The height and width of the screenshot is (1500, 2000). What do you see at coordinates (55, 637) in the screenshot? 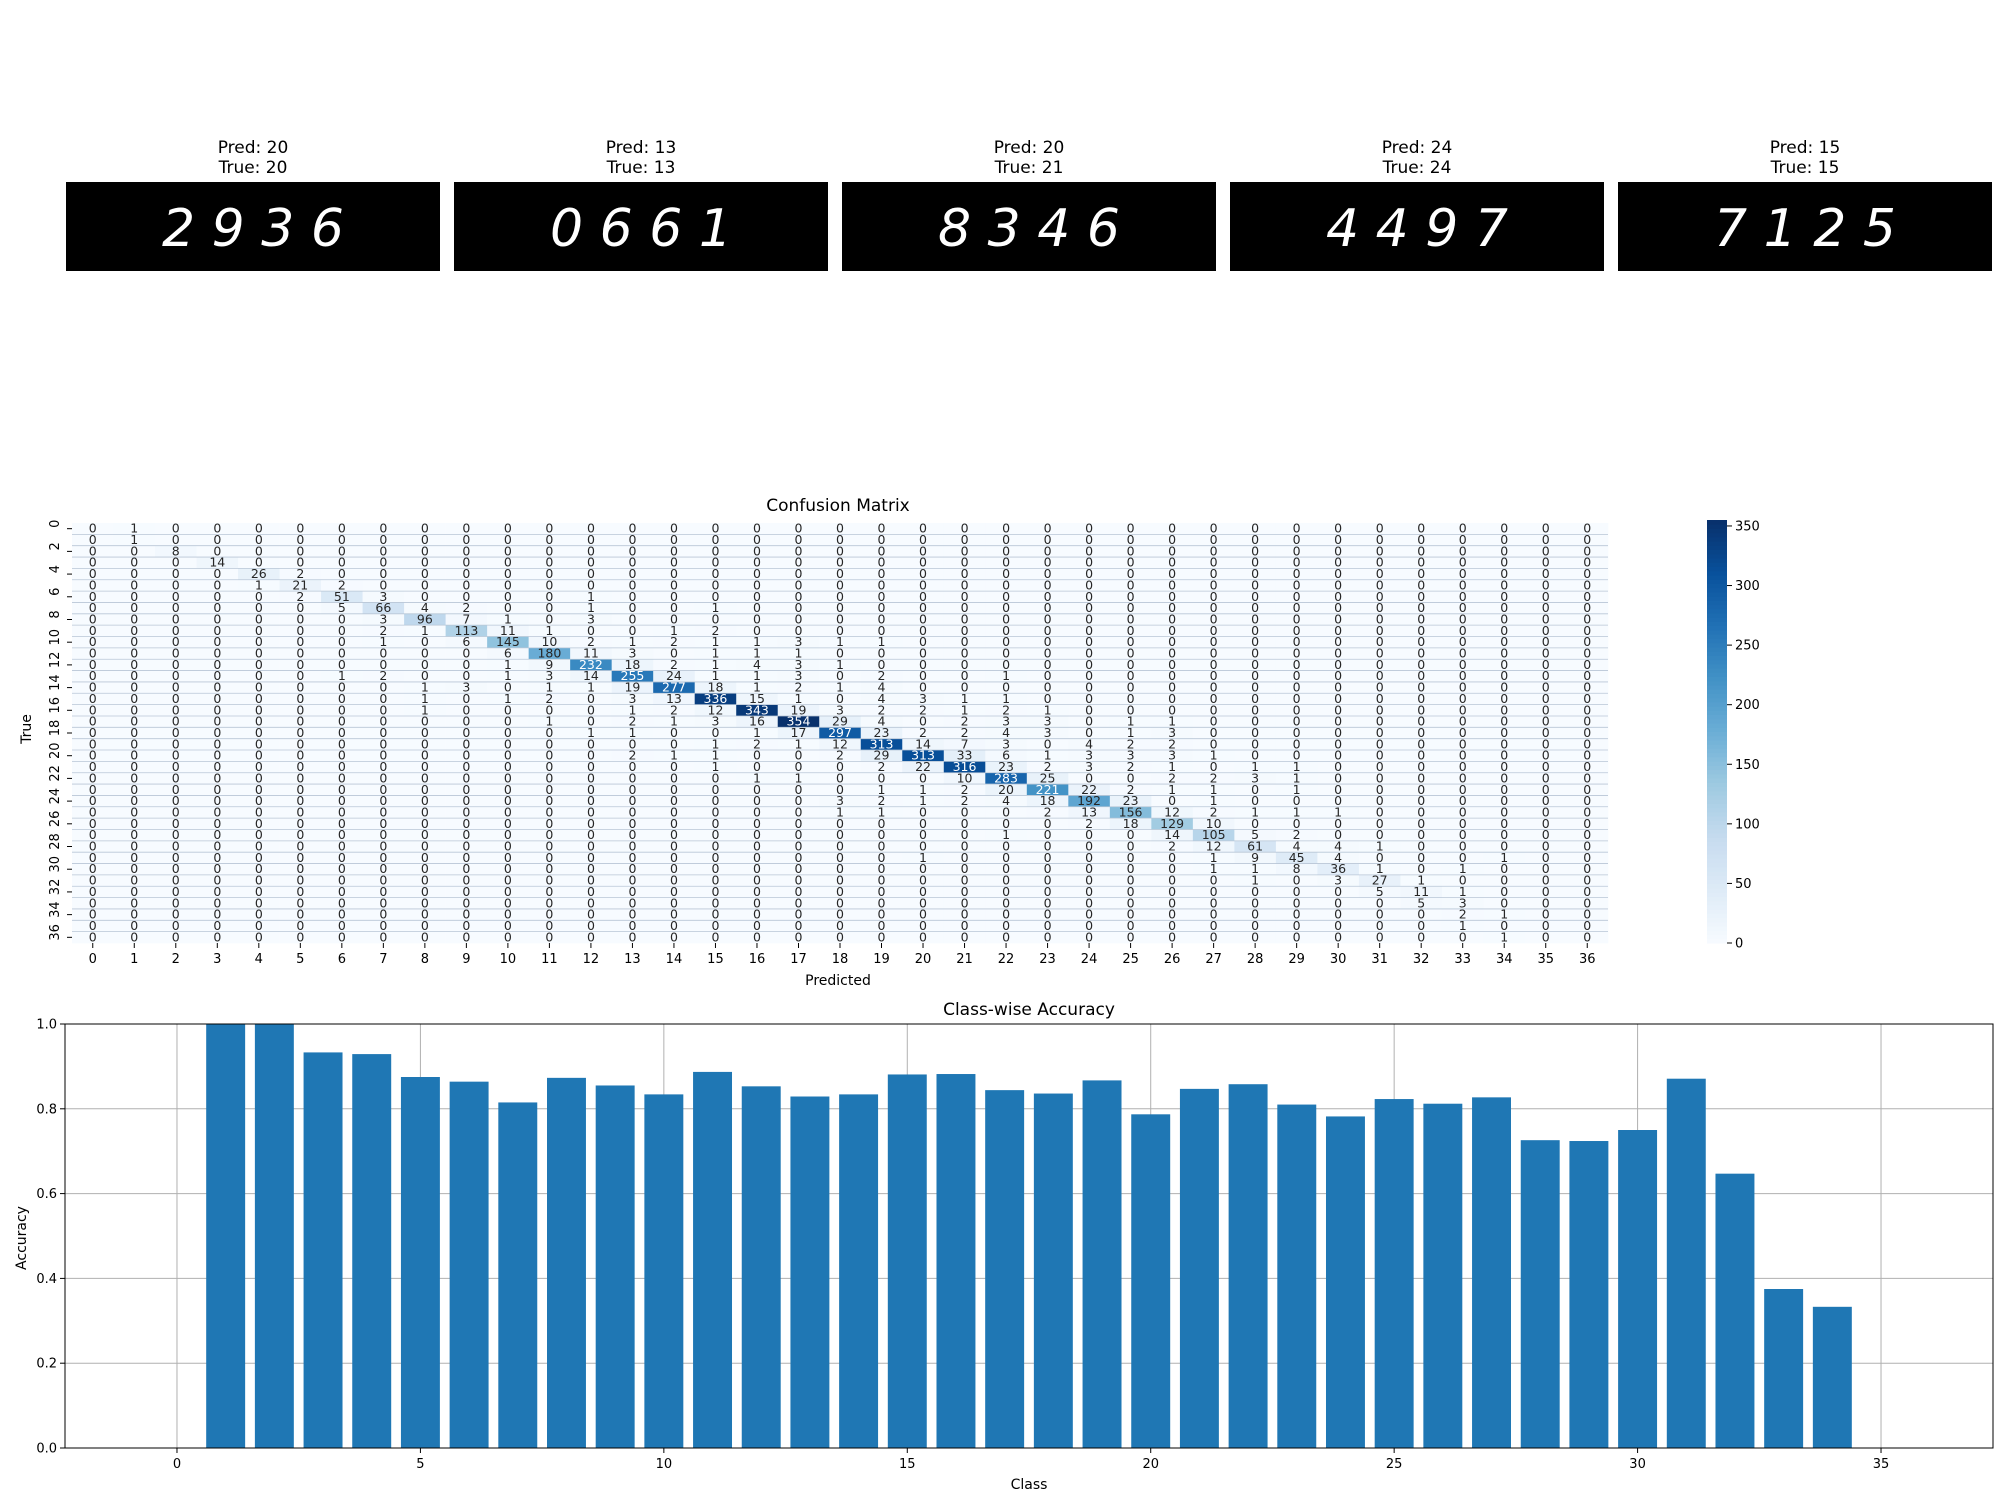
I see `heatmap-y-tick-label: 10` at bounding box center [55, 637].